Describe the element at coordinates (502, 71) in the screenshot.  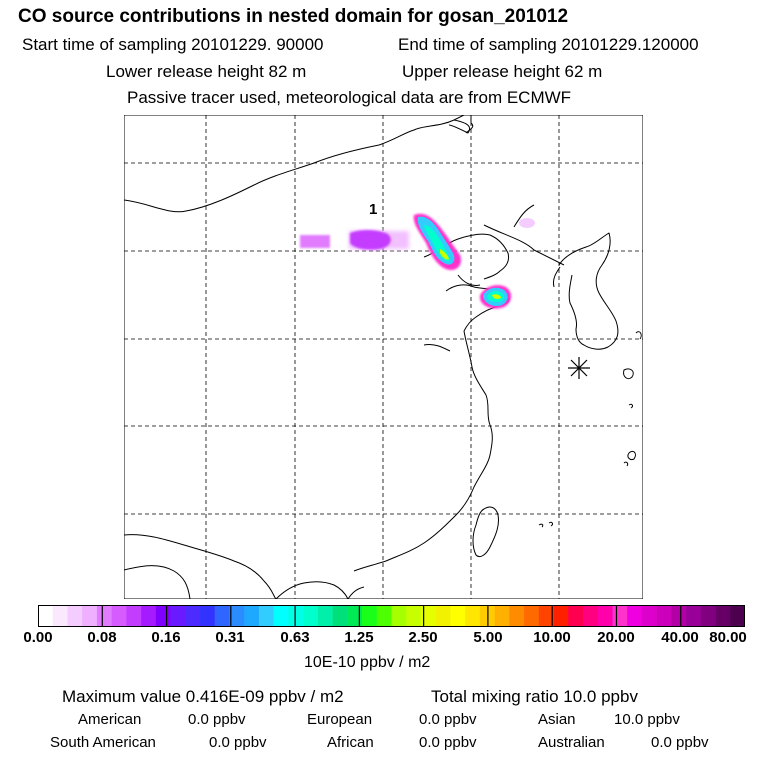
I see `upper-height-label: Upper release height 62 m` at that location.